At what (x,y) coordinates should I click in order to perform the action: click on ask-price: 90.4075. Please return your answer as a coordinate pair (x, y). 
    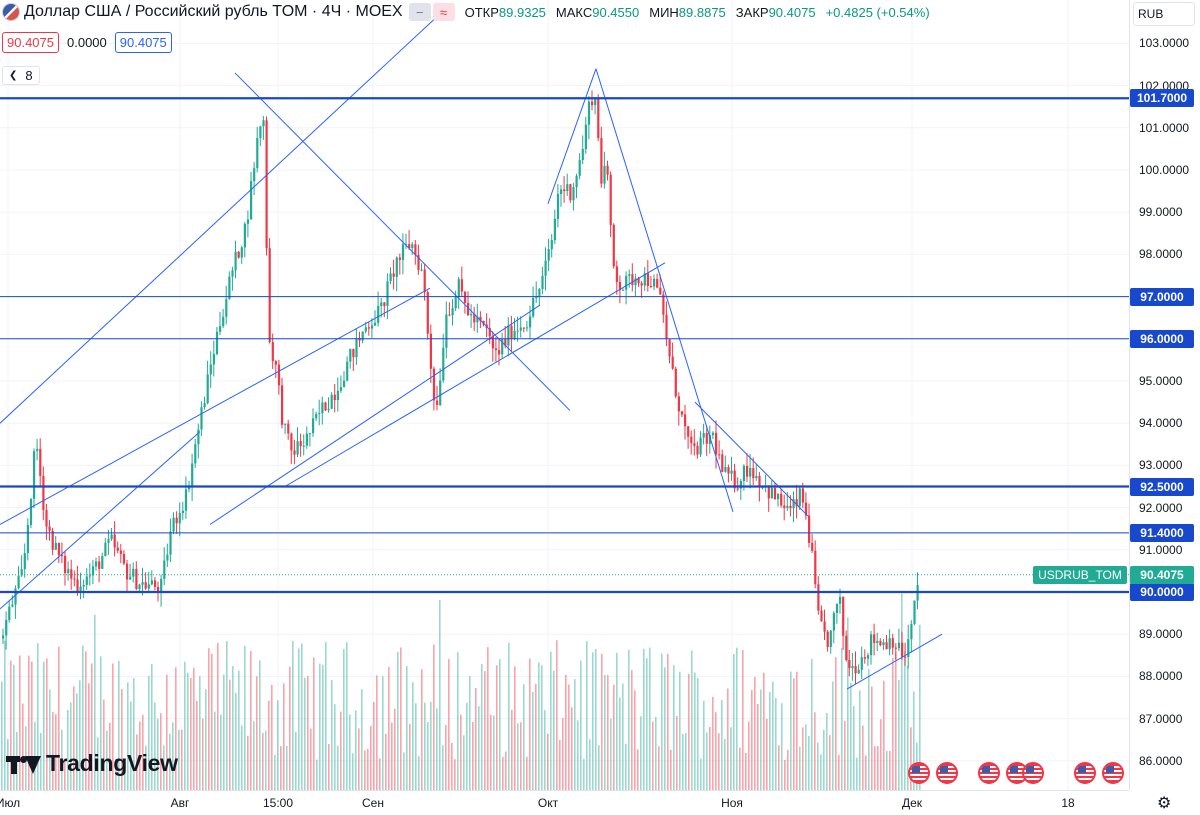
    Looking at the image, I should click on (143, 42).